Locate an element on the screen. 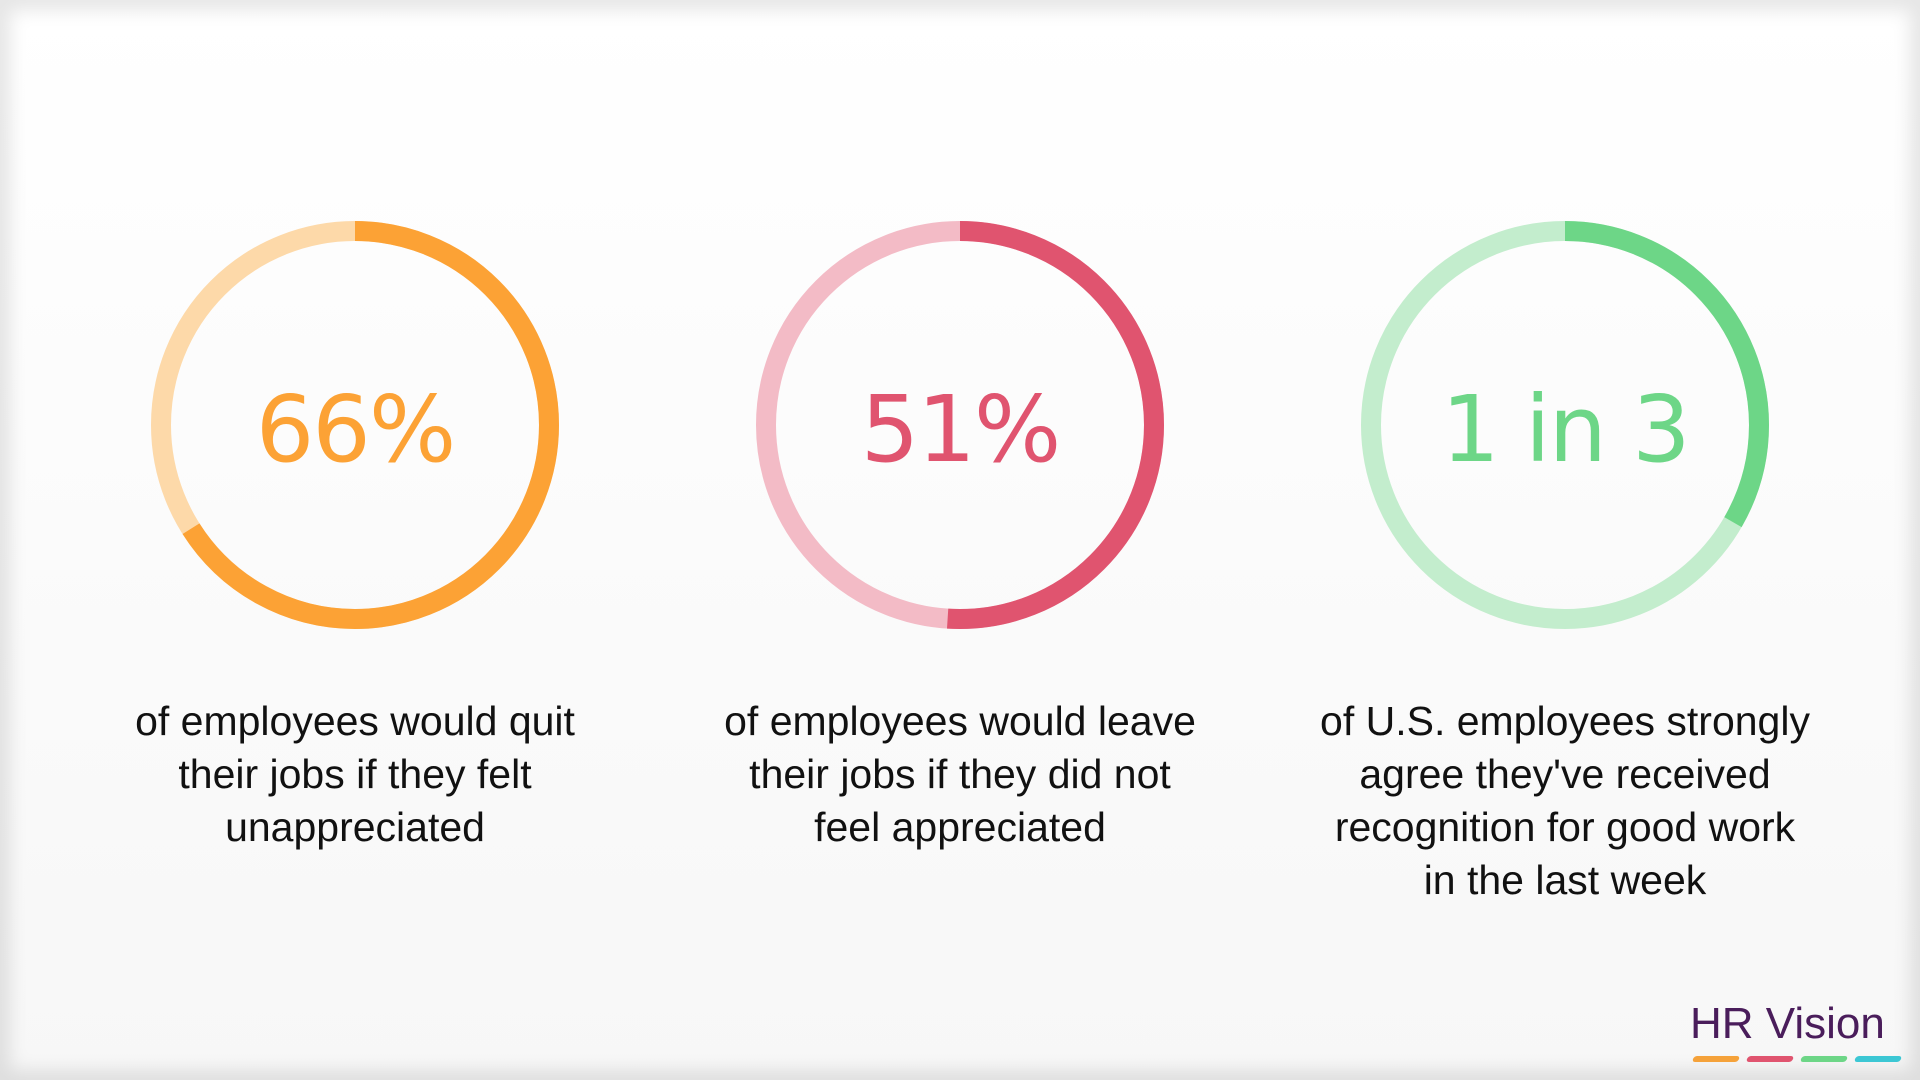 The image size is (1920, 1080). caption-line: of employees would leave is located at coordinates (960, 721).